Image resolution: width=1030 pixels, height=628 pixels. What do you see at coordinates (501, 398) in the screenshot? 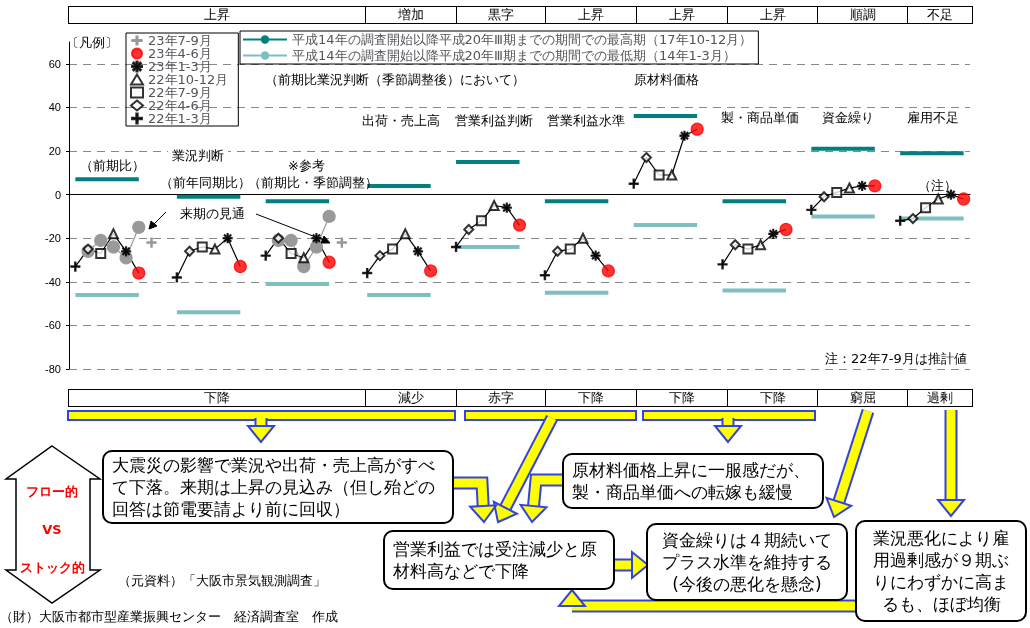
I see `text: 赤字` at bounding box center [501, 398].